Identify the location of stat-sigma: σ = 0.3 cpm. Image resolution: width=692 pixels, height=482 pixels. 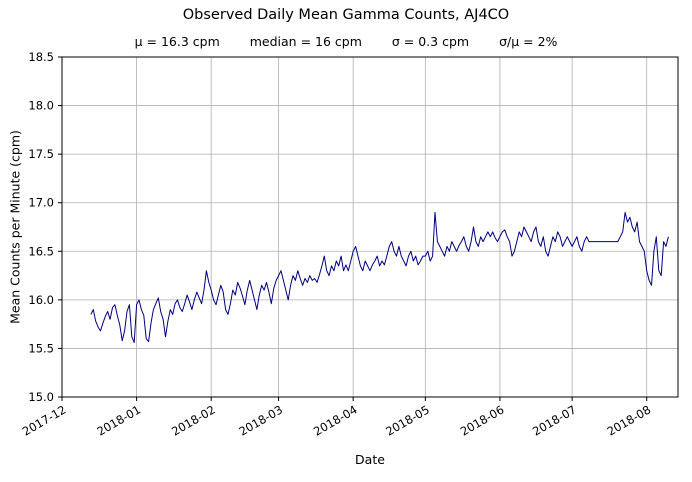
(430, 41).